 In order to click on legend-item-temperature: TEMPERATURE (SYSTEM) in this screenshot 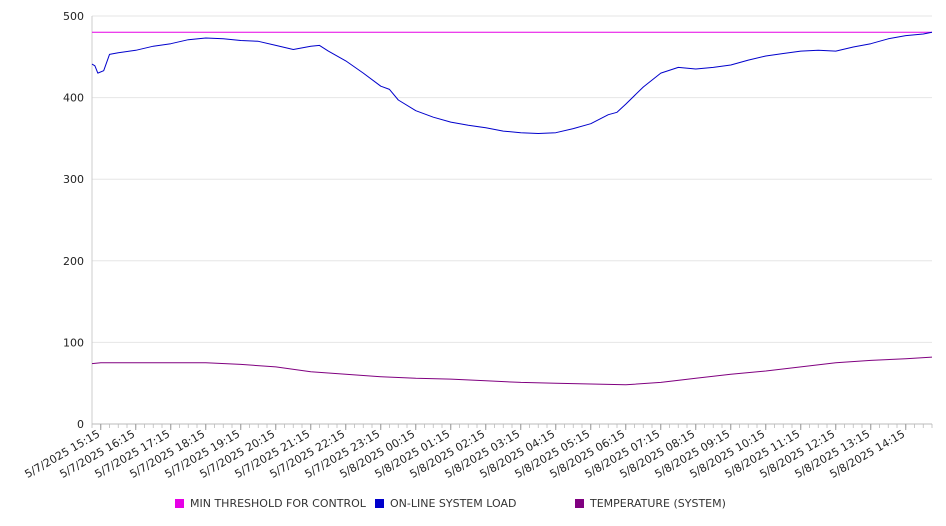, I will do `click(650, 503)`.